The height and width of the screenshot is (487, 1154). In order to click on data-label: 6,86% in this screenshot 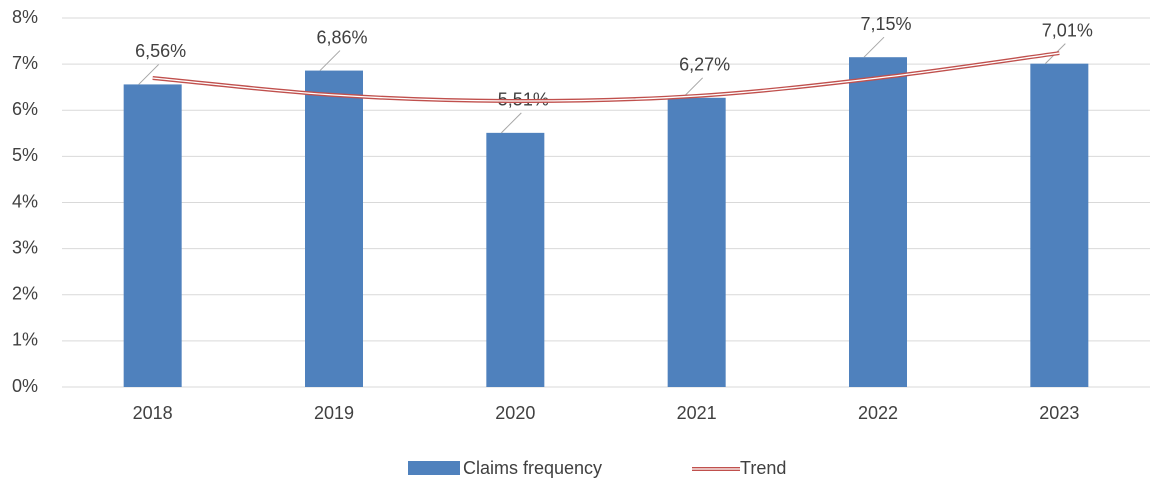, I will do `click(341, 37)`.